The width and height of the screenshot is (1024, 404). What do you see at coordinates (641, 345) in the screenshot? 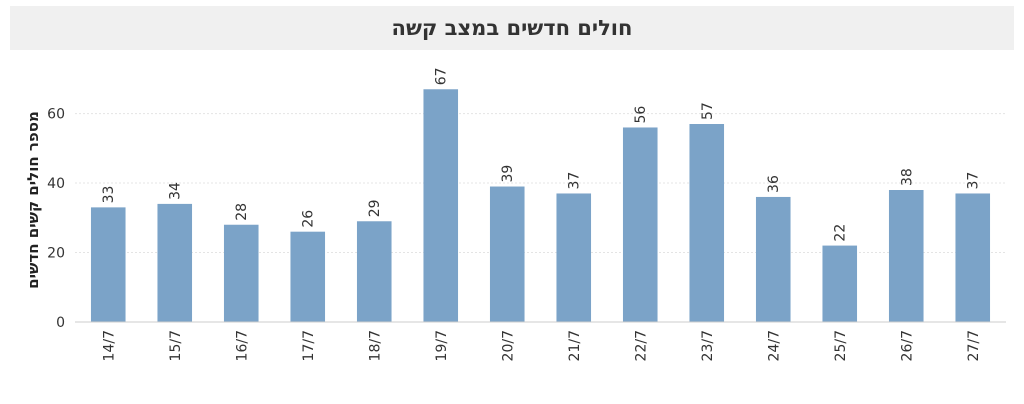
I see `x-tick-label: 22/7` at bounding box center [641, 345].